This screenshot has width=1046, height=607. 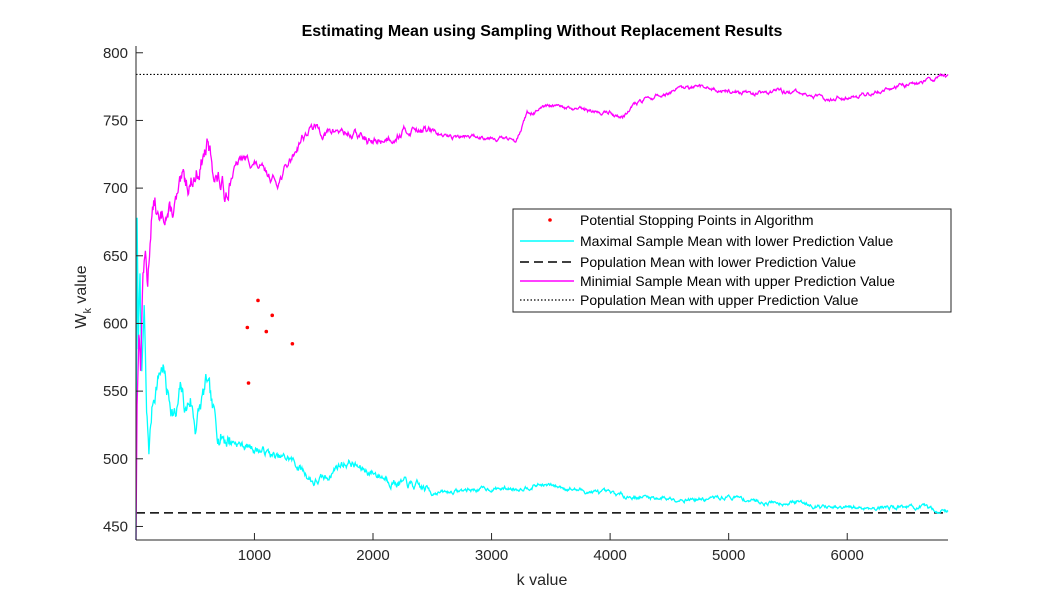 What do you see at coordinates (696, 220) in the screenshot?
I see `legend-label-stopping-points: Potential Stopping Points in Algorithm` at bounding box center [696, 220].